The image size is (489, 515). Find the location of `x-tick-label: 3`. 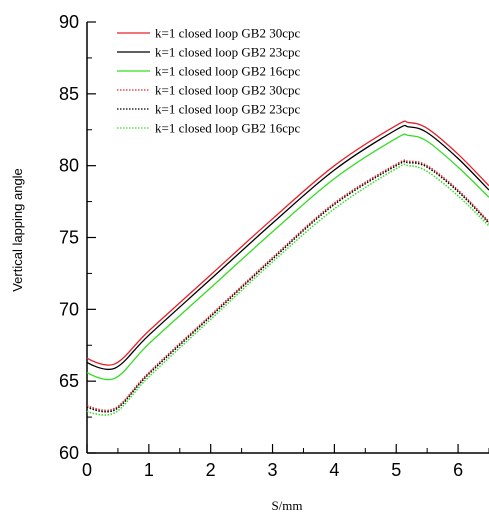

x-tick-label: 3 is located at coordinates (273, 470).